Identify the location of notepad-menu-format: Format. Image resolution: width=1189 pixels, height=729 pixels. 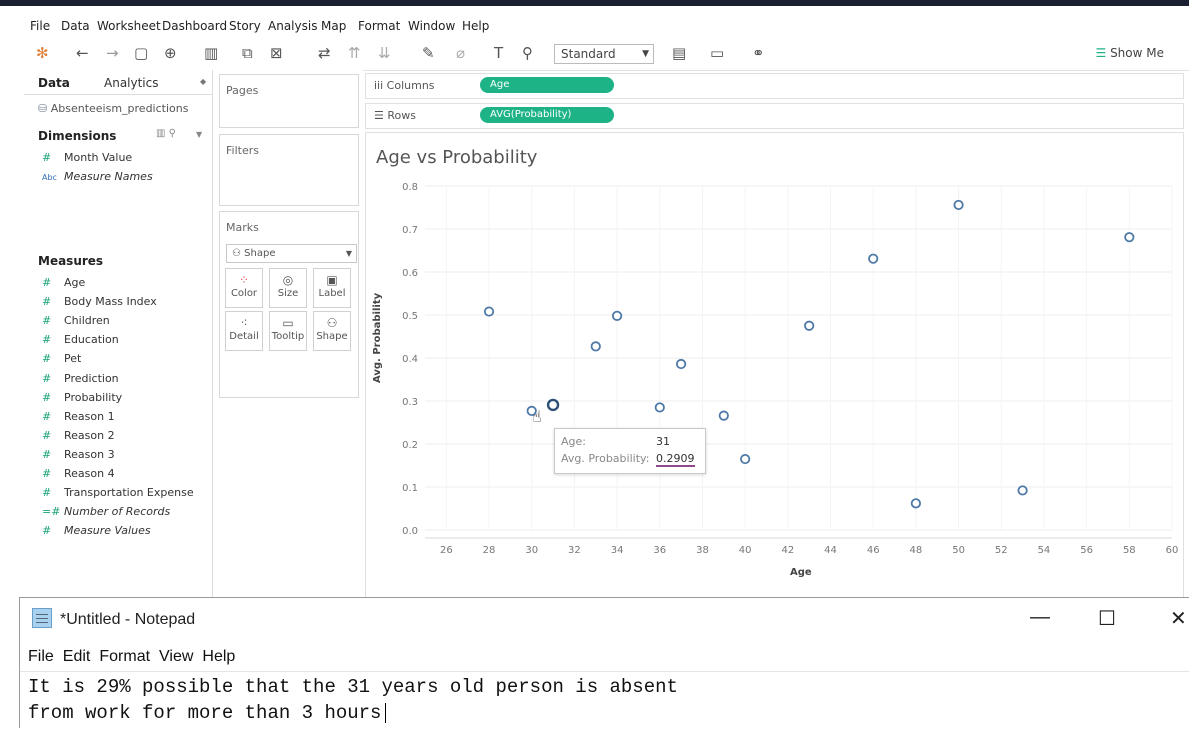
(125, 656).